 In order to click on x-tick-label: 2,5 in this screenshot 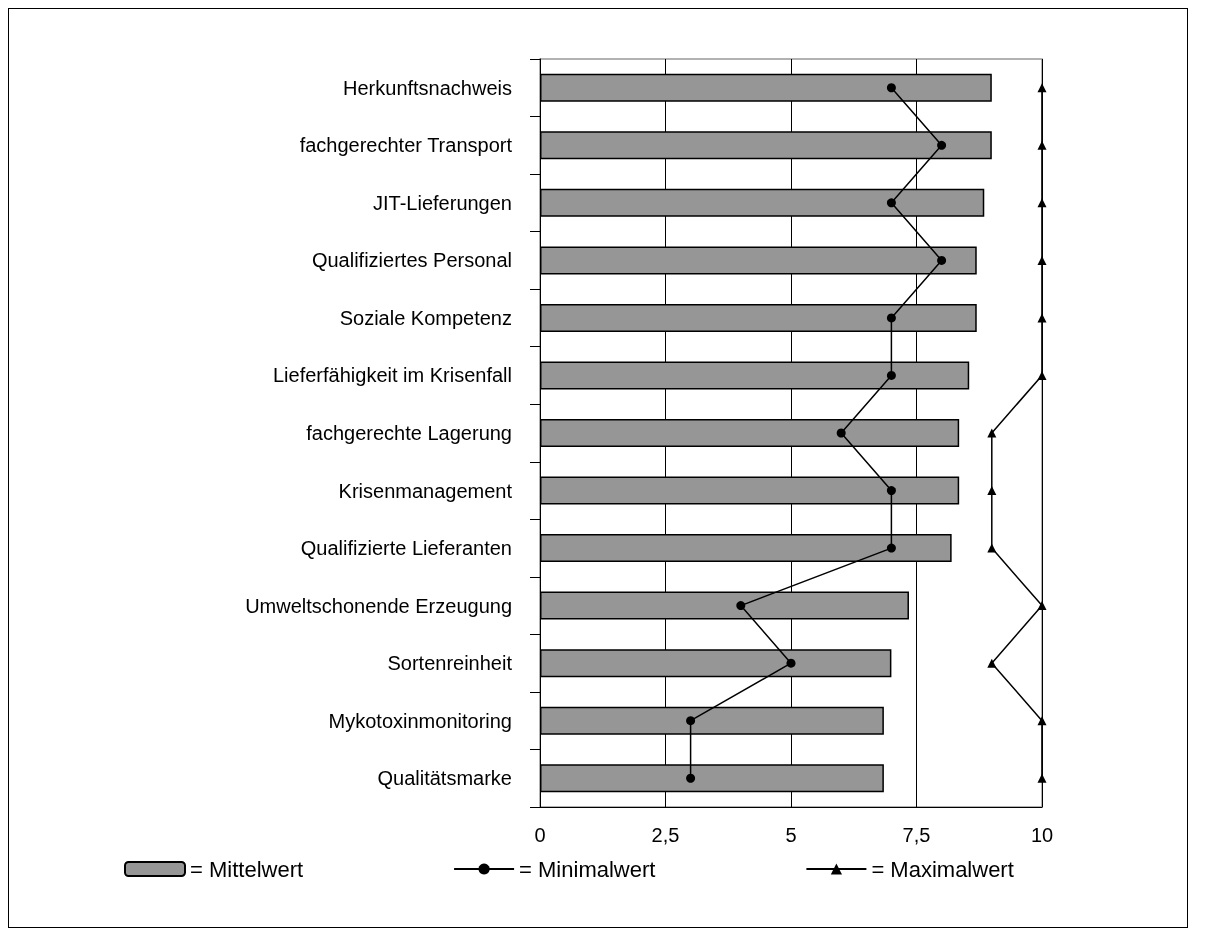, I will do `click(665, 835)`.